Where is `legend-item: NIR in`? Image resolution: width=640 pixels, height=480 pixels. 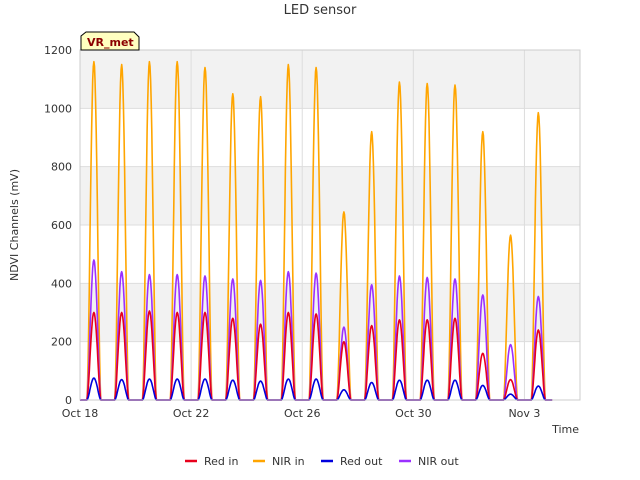 legend-item: NIR in is located at coordinates (279, 461).